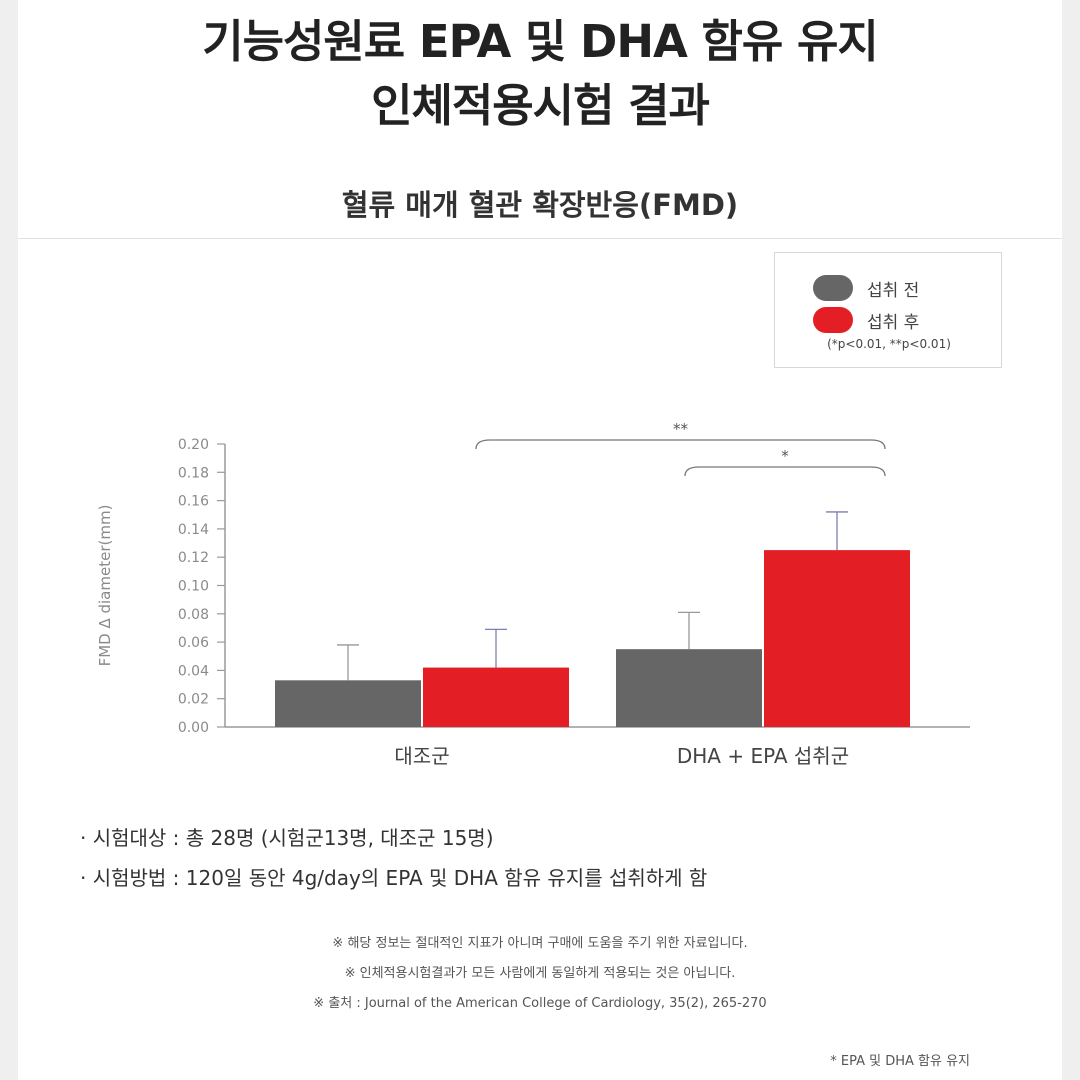 The height and width of the screenshot is (1080, 1080). Describe the element at coordinates (681, 429) in the screenshot. I see `significance-label: **` at that location.